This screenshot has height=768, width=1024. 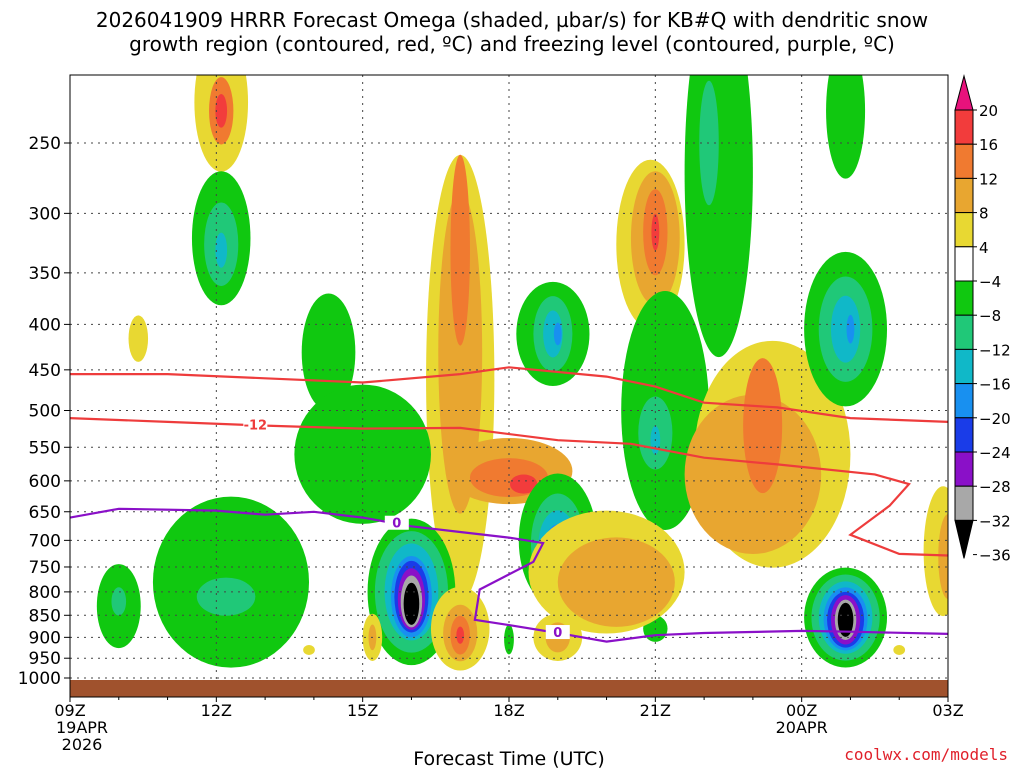 I want to click on y-tick-label-550: 550, so click(x=45, y=448).